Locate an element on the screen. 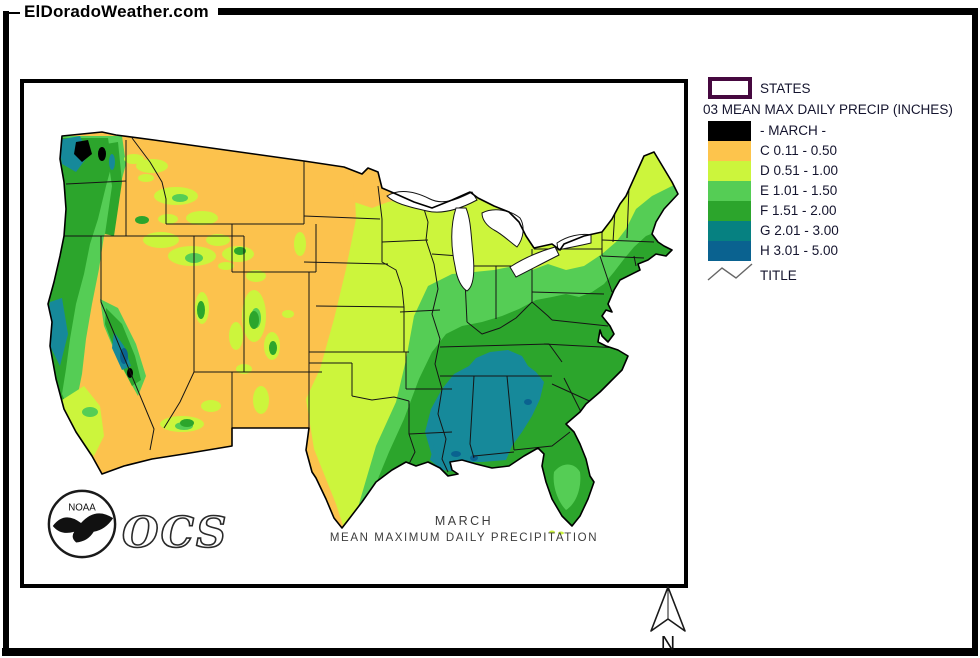  noaa-text: NOAA is located at coordinates (82, 507).